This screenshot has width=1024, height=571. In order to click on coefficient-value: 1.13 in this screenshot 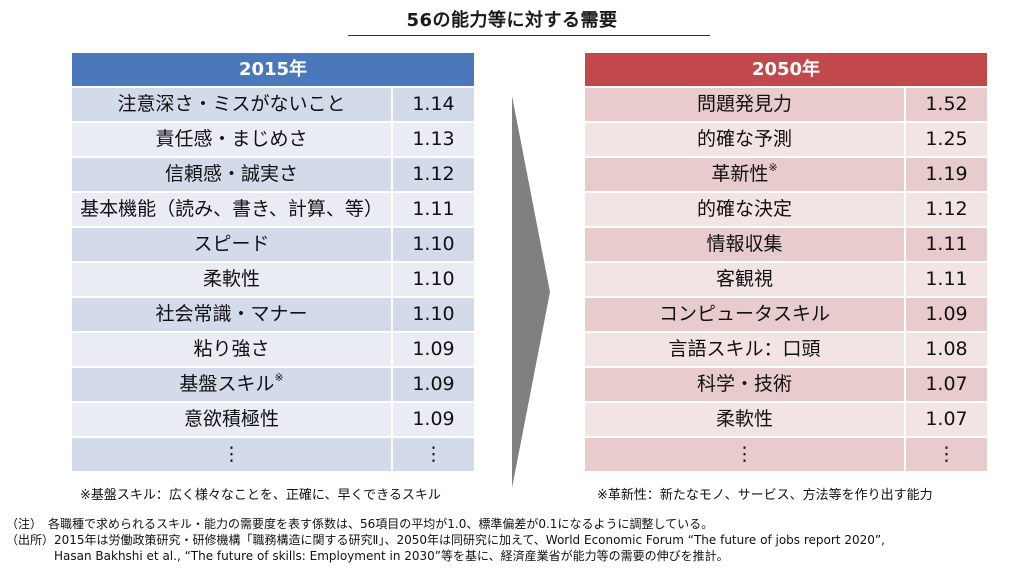, I will do `click(433, 139)`.